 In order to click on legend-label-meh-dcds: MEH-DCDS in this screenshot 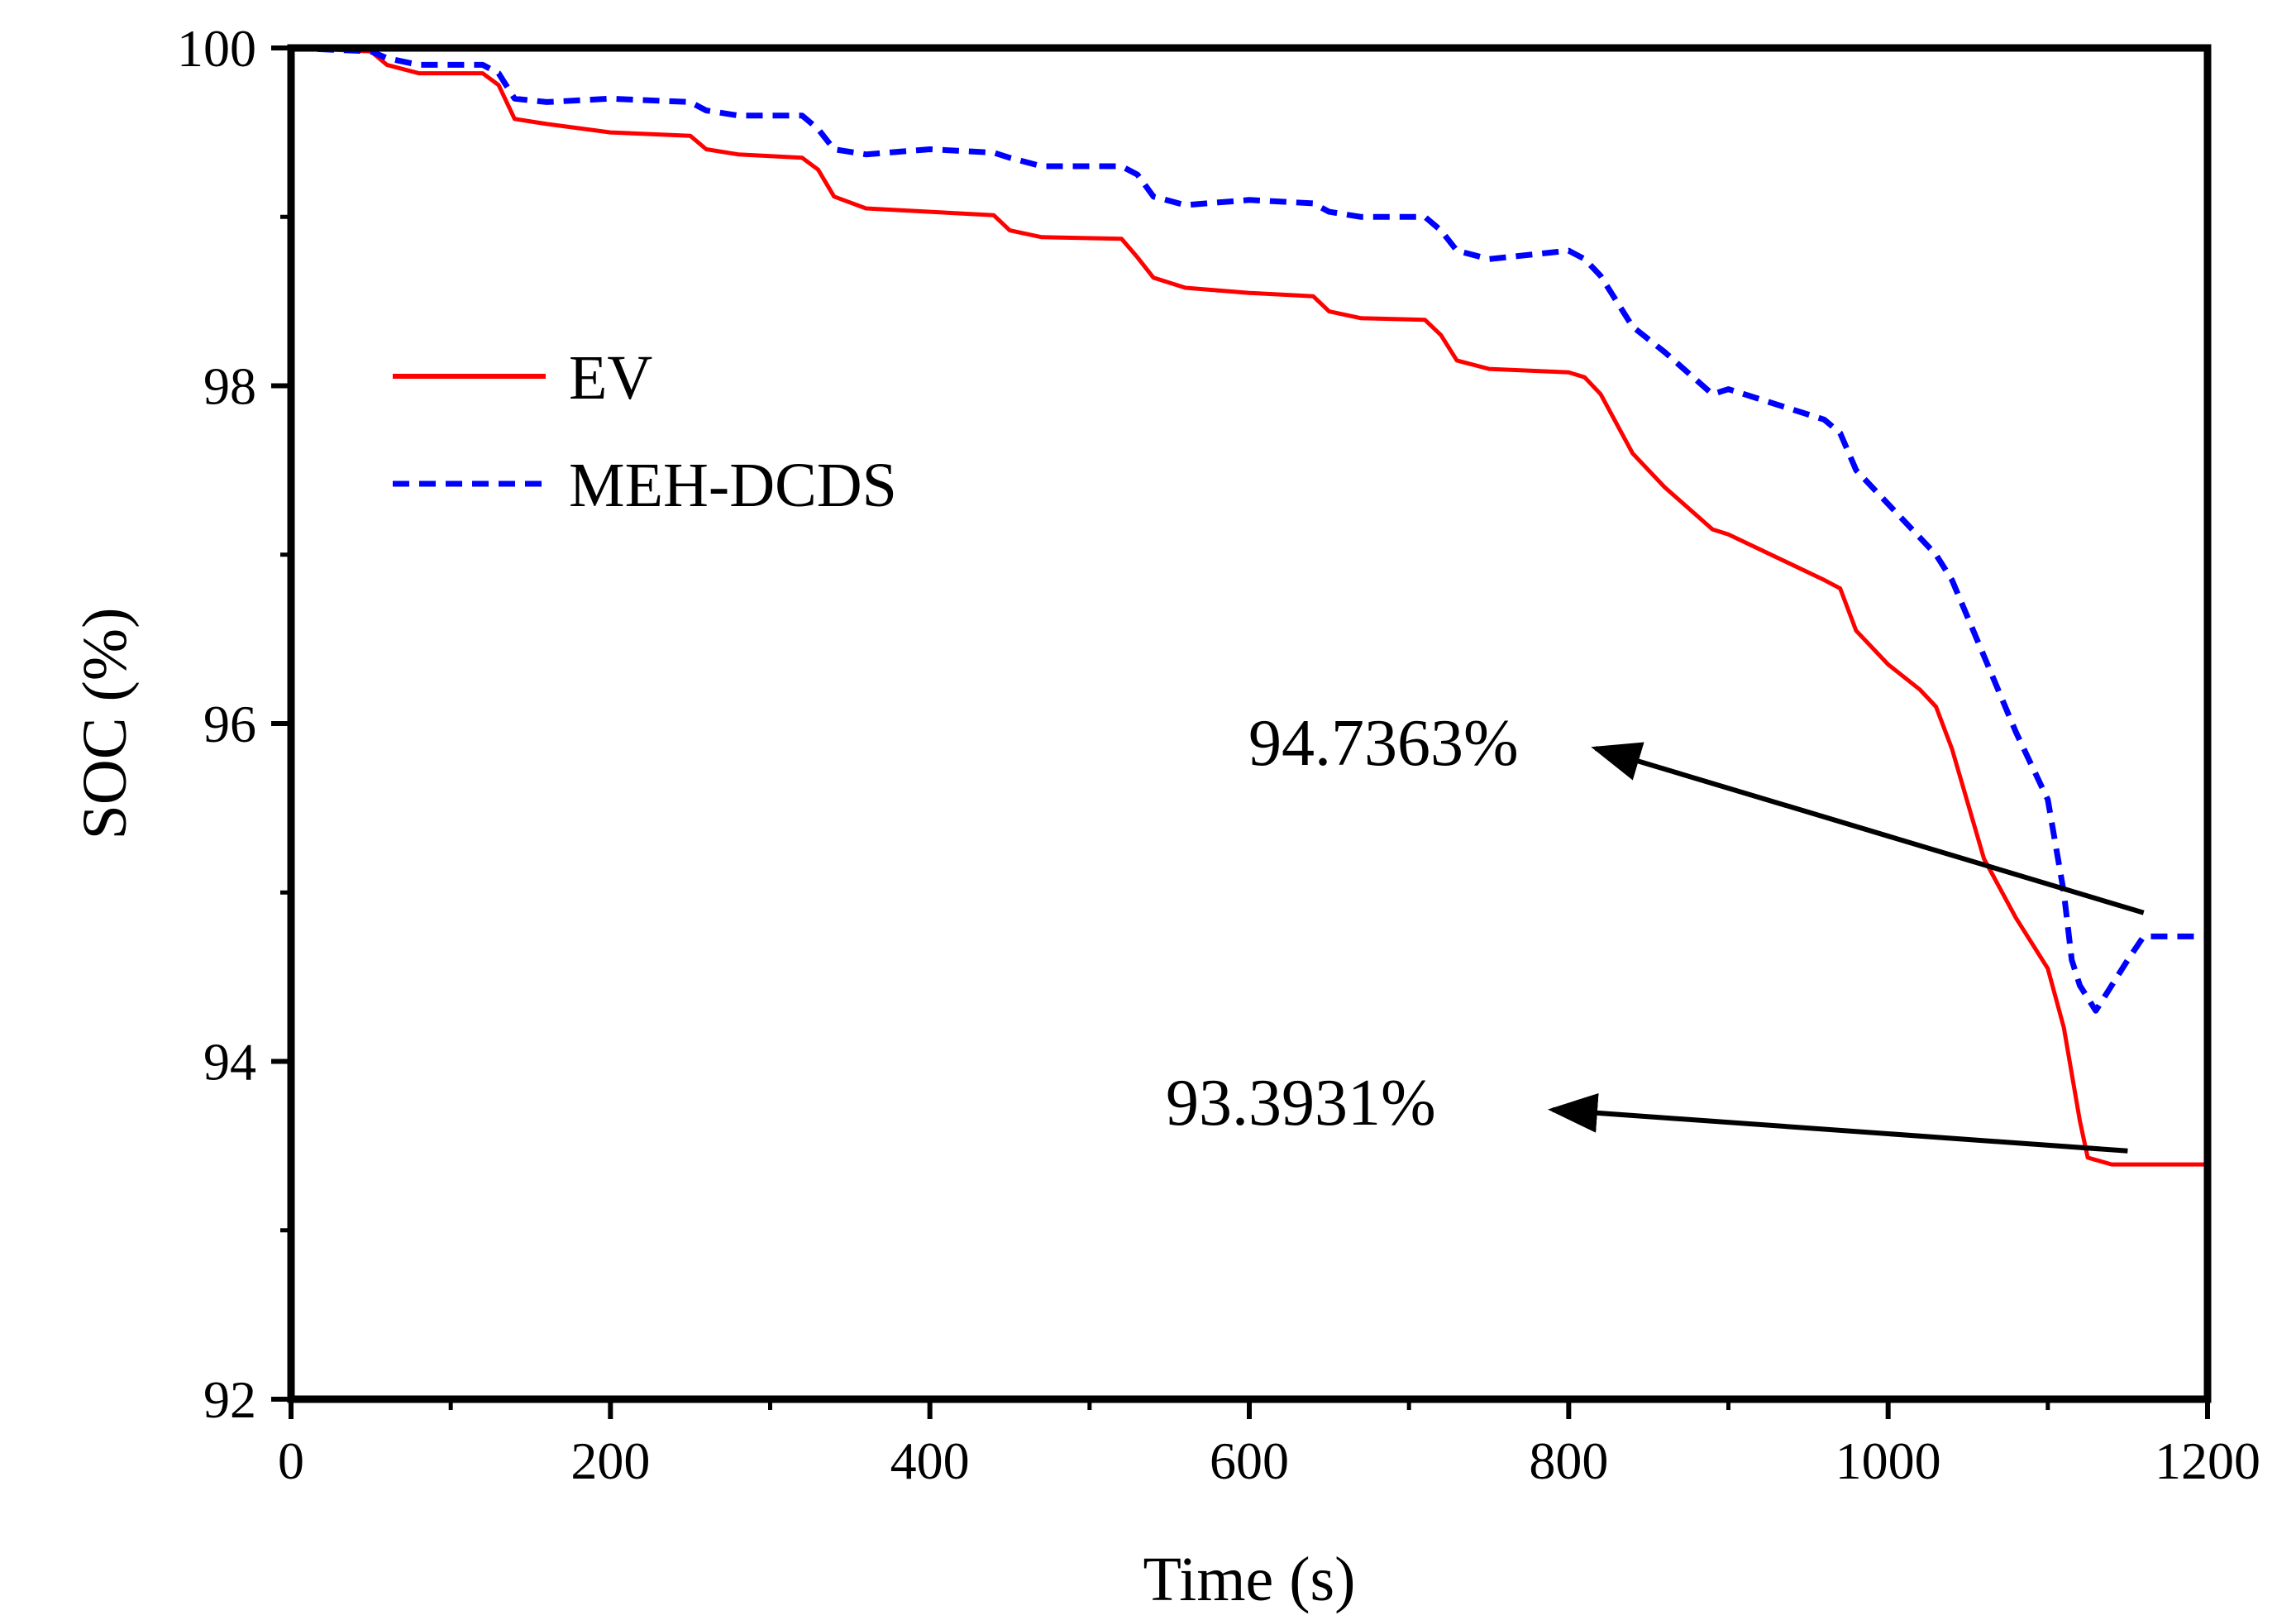, I will do `click(733, 485)`.